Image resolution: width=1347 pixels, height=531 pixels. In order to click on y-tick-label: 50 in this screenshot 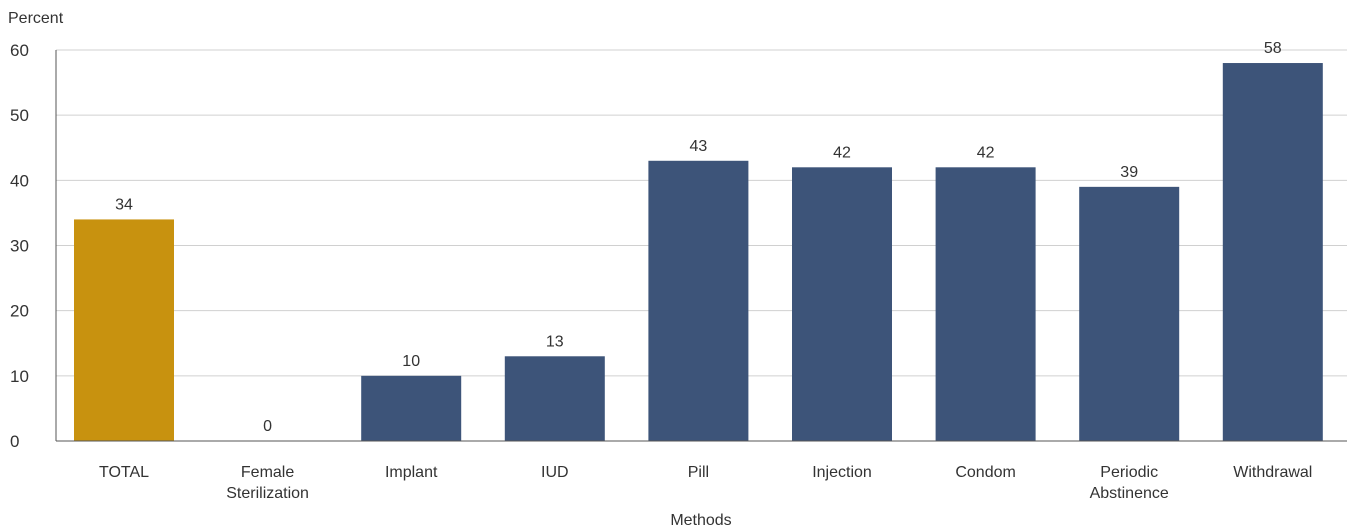, I will do `click(19, 115)`.